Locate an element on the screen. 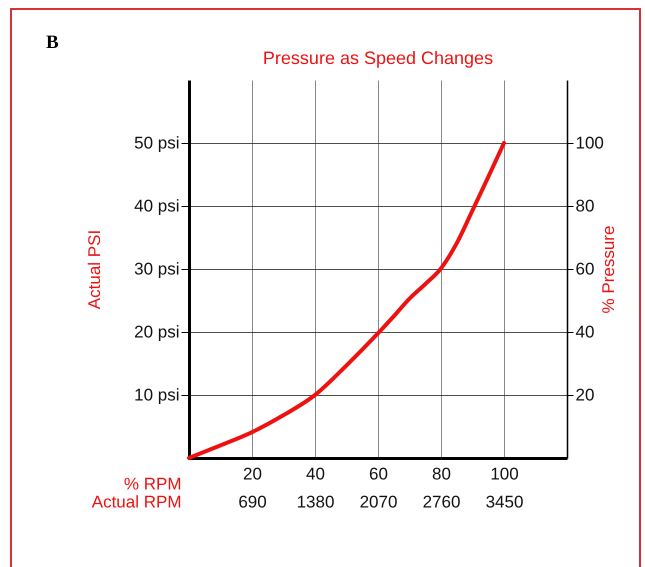 This screenshot has height=567, width=645. x2-tick-label: 1380 is located at coordinates (315, 502).